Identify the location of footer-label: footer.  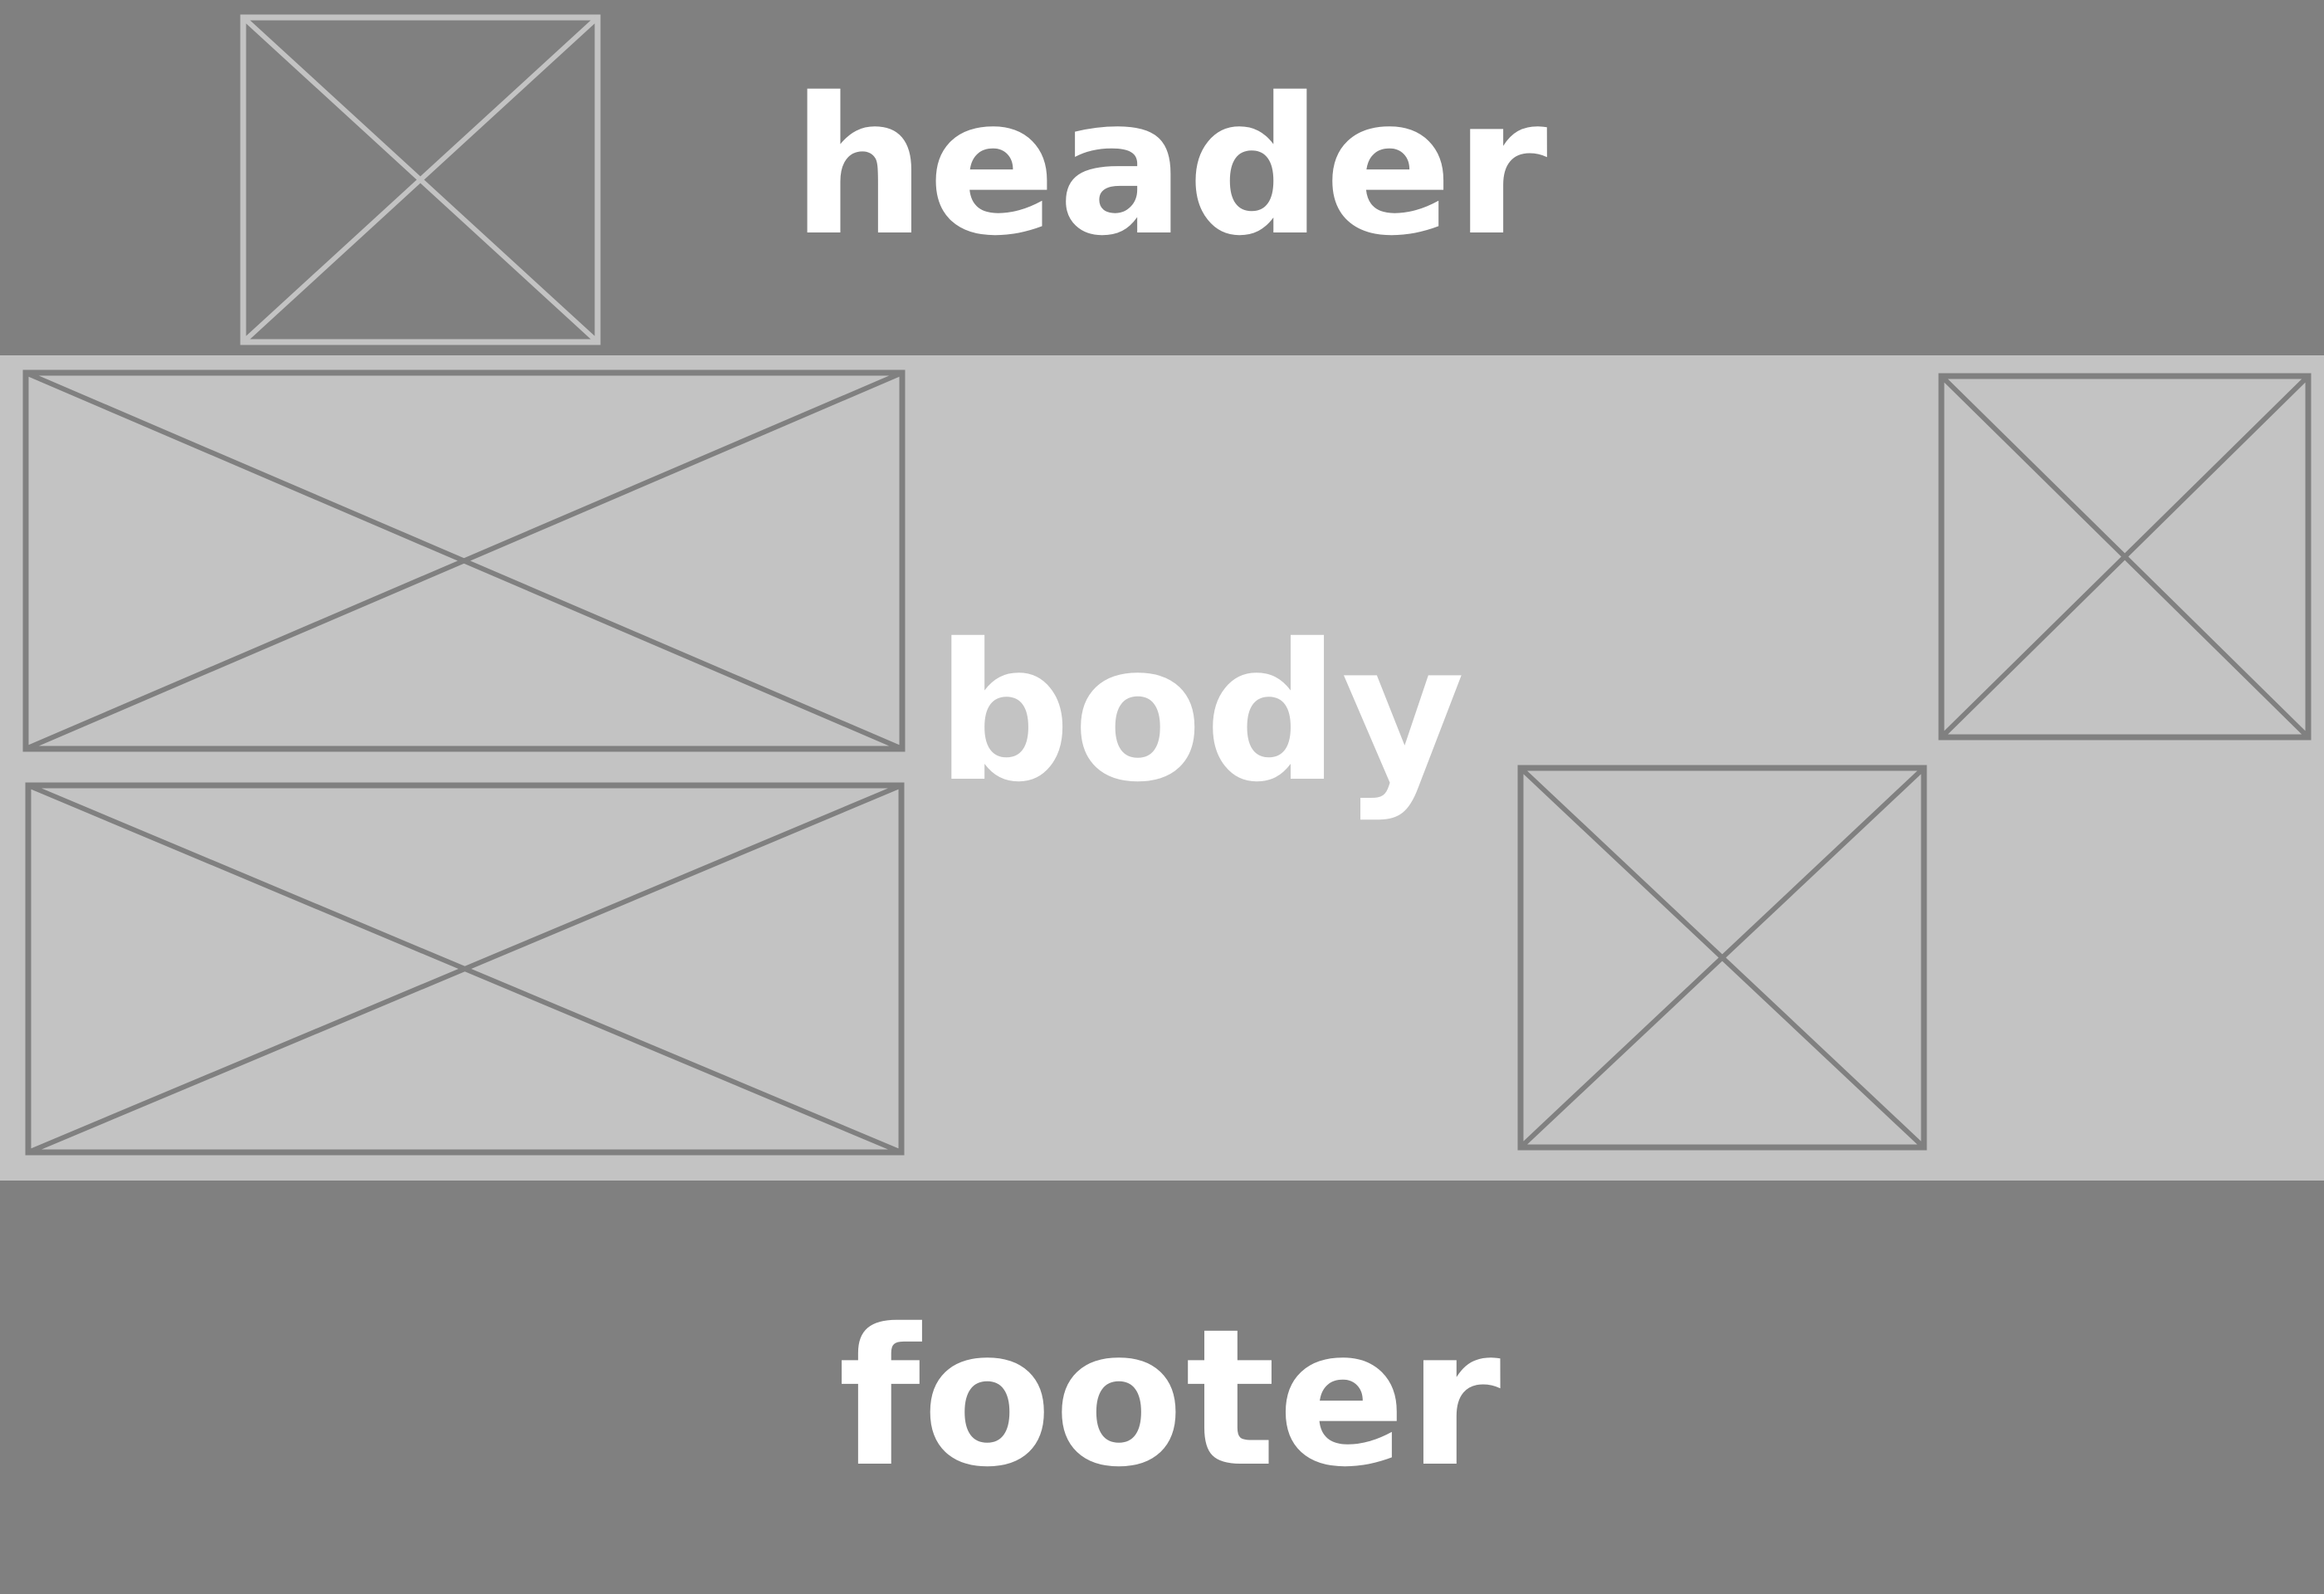
(1170, 1398).